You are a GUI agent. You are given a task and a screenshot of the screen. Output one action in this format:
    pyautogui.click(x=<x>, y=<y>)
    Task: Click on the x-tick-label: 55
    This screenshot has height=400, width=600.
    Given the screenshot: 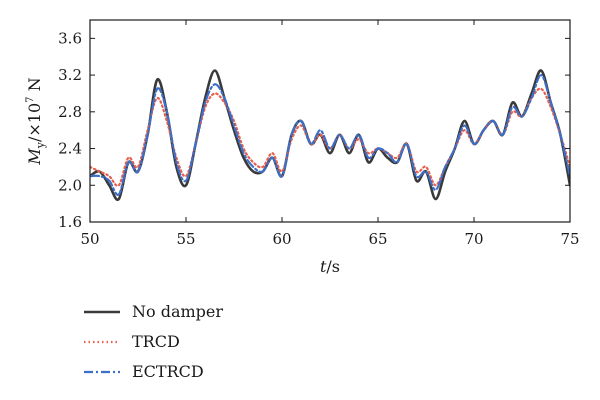 What is the action you would take?
    pyautogui.click(x=185, y=239)
    